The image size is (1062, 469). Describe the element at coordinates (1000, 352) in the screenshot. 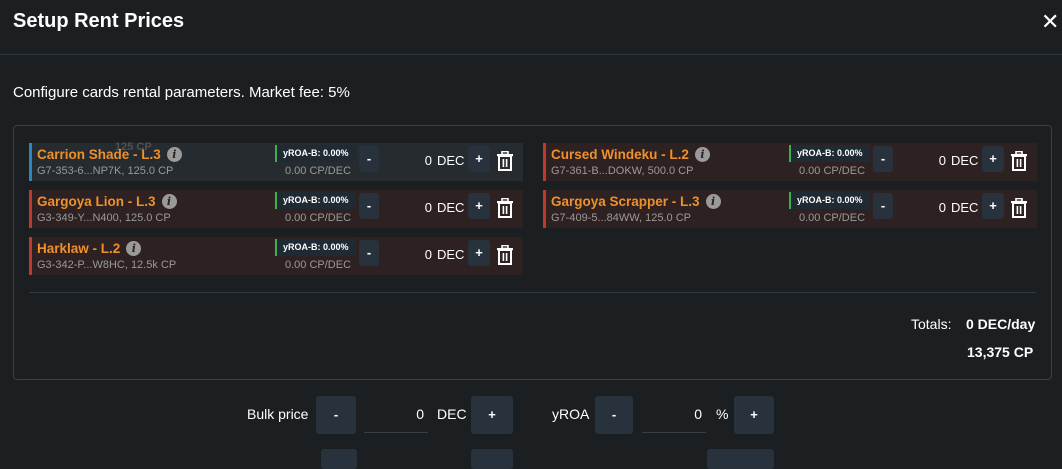

I see `totals-cp: 13,375 CP` at that location.